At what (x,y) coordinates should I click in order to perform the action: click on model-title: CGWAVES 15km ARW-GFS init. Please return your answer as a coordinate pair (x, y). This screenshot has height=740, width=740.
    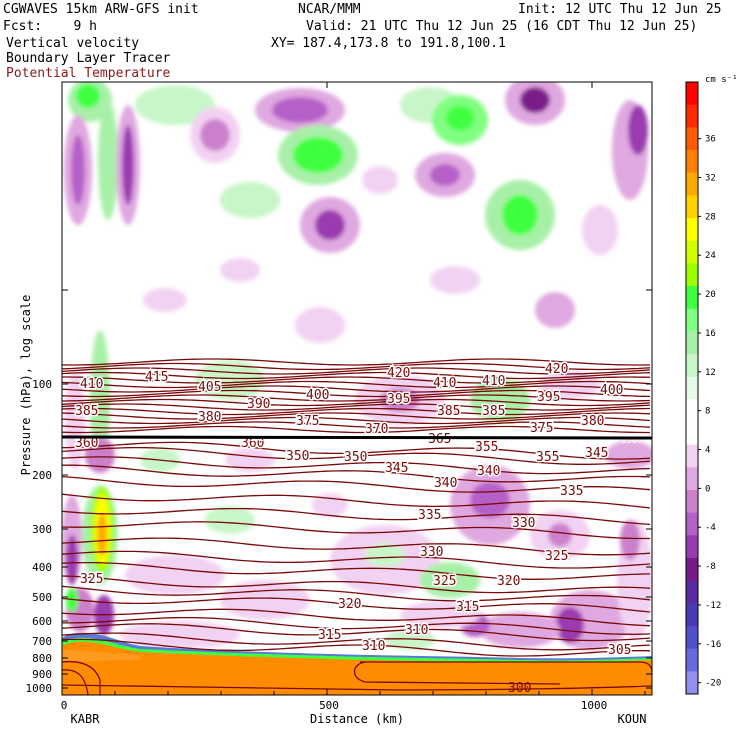
    Looking at the image, I should click on (101, 9).